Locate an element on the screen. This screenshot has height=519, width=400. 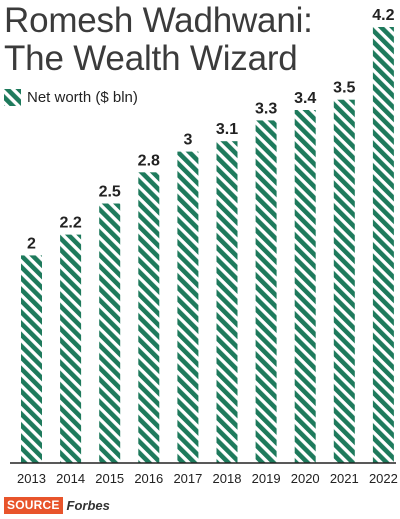
x-tick-label-2021: 2021 is located at coordinates (344, 478).